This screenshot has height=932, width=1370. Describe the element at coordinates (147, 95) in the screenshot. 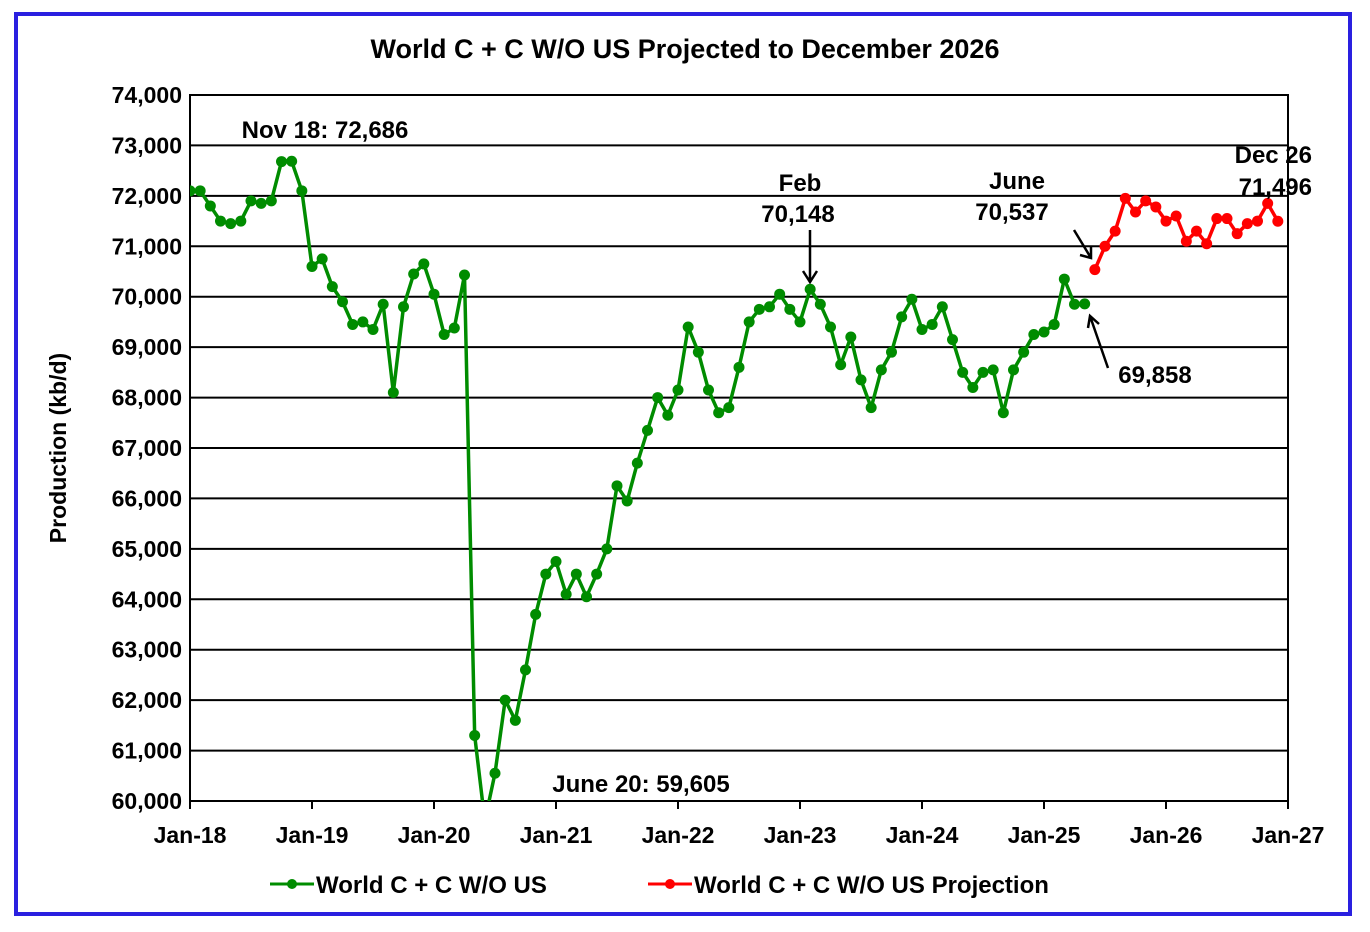

I see `y-tick-label: 74,000` at that location.